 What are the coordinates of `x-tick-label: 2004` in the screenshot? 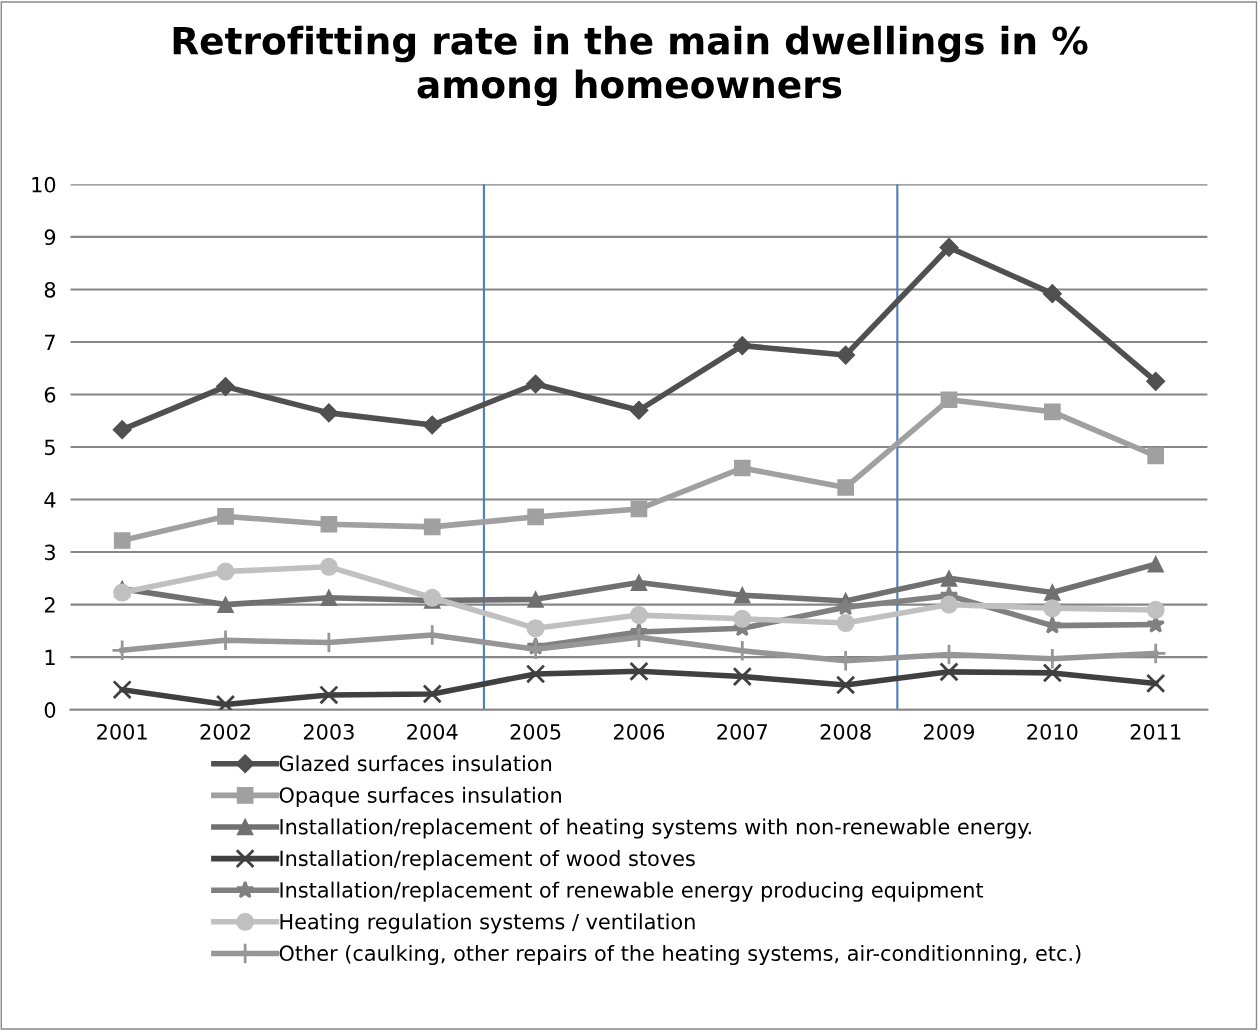 It's located at (432, 731).